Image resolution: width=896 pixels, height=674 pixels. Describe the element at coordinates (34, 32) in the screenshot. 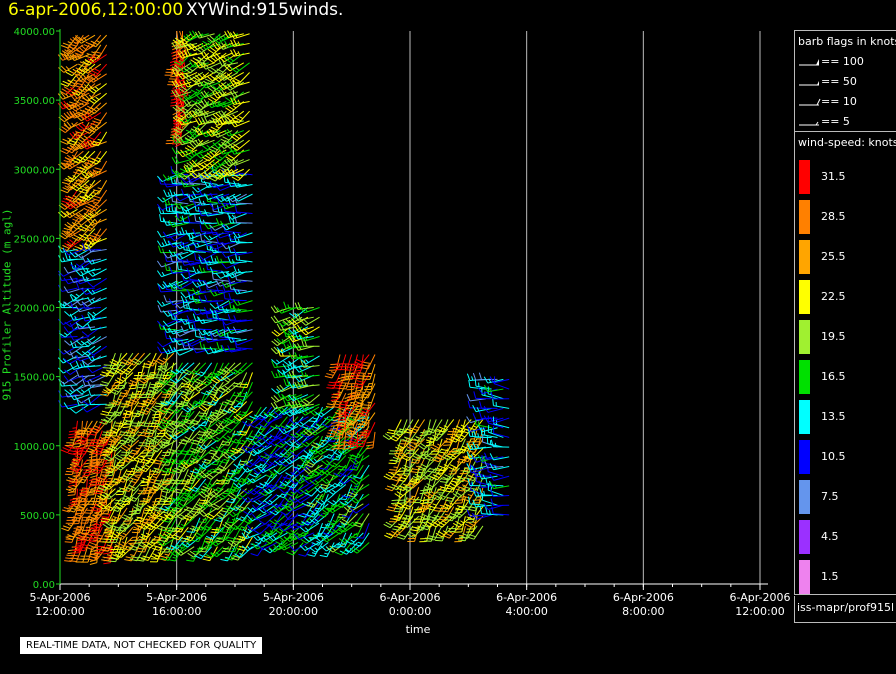

I see `y-tick-label: 4000.00` at that location.